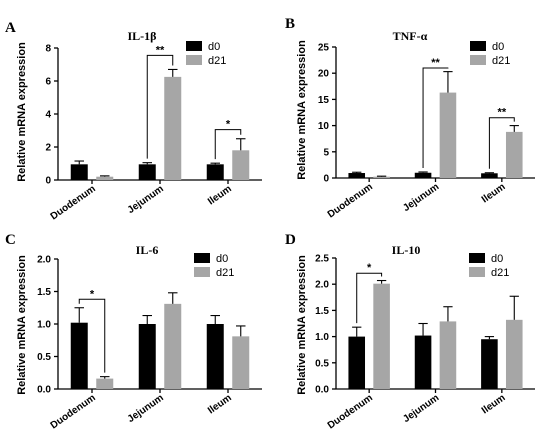 Image resolution: width=550 pixels, height=443 pixels. Describe the element at coordinates (10, 240) in the screenshot. I see `panel-letter: C` at that location.